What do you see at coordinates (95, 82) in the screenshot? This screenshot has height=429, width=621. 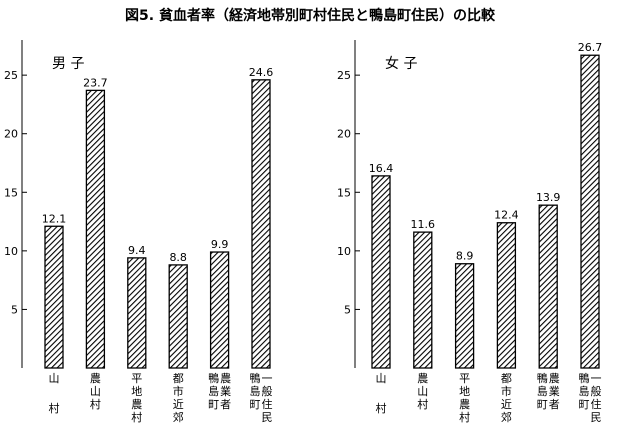 I see `value-label: 23.7` at bounding box center [95, 82].